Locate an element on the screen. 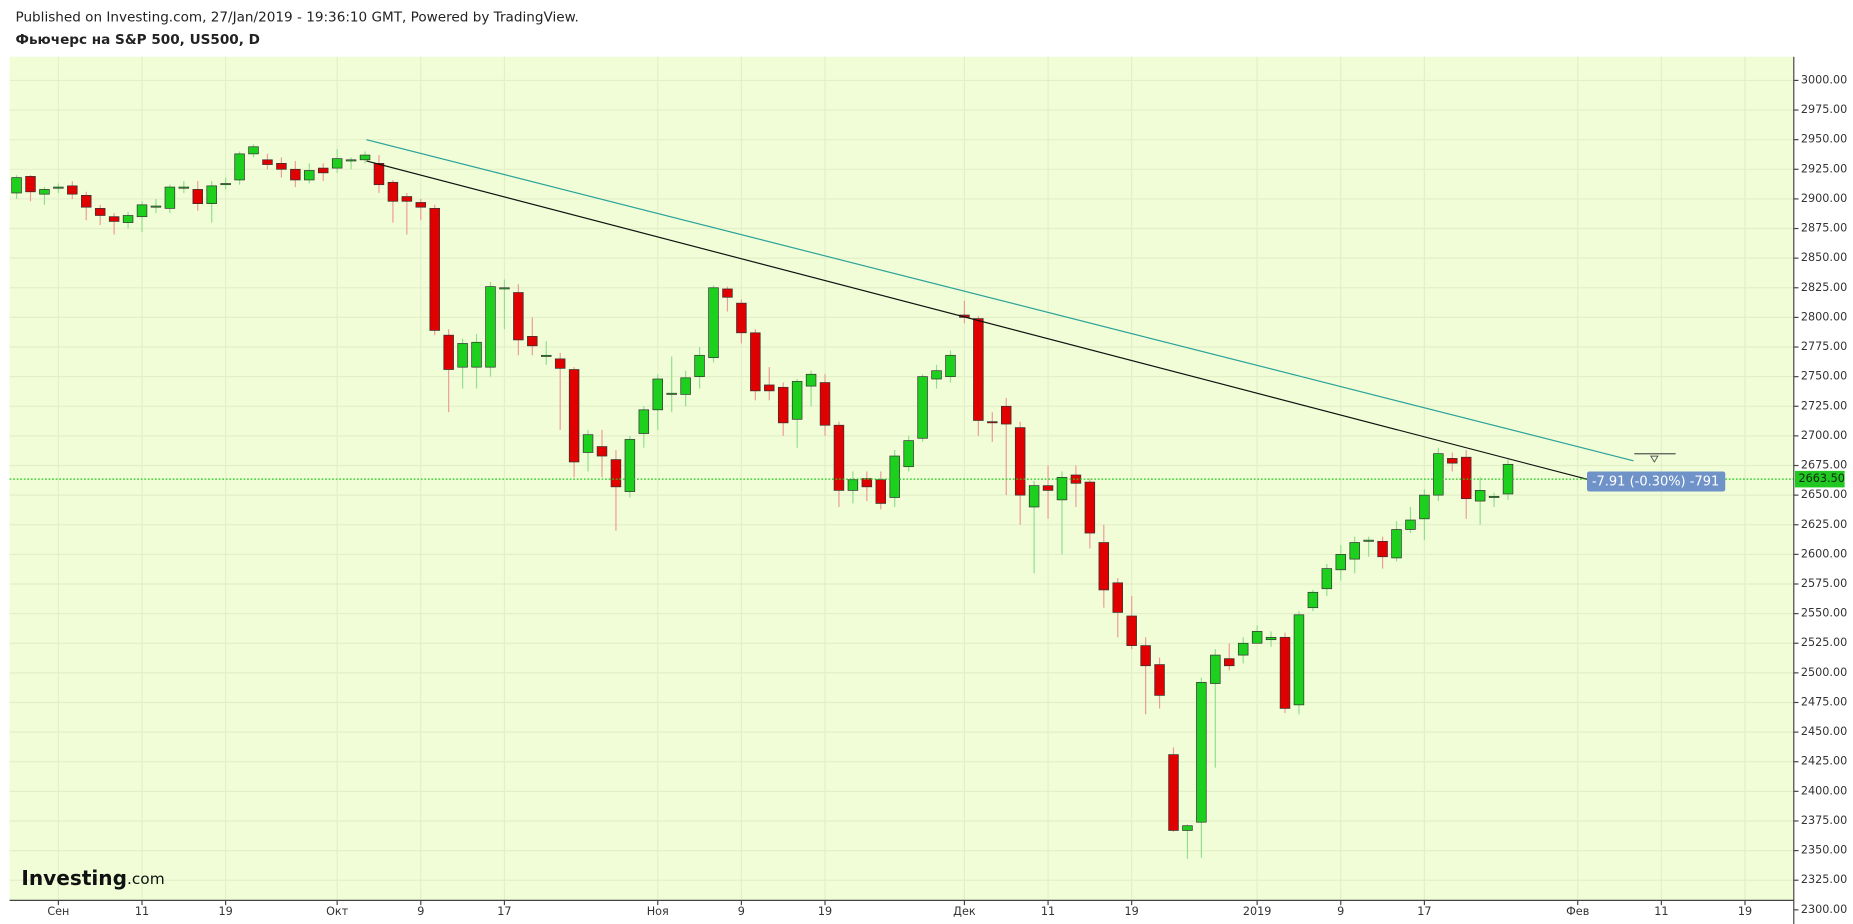 This screenshot has width=1853, height=924. y-tick-label: 2475.00 is located at coordinates (1824, 701).